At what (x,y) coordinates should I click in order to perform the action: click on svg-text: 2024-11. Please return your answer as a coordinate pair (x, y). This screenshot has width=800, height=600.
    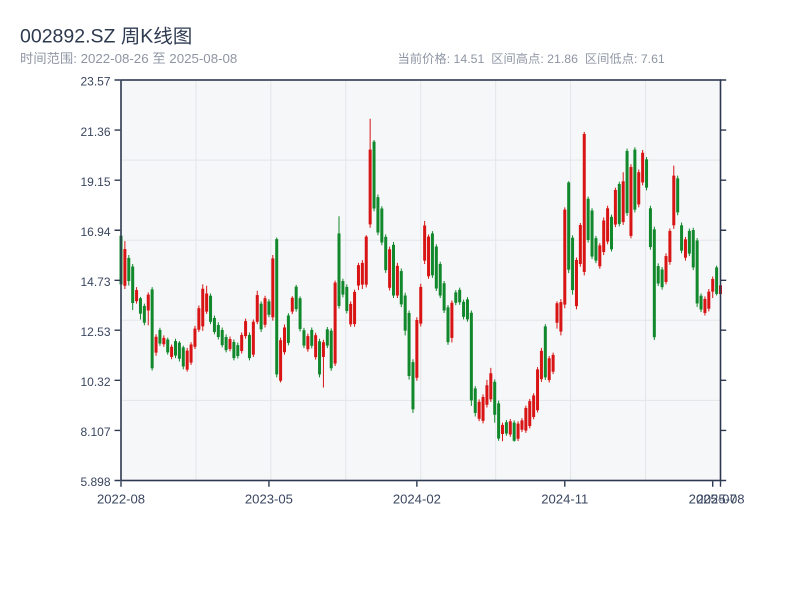
    Looking at the image, I should click on (564, 499).